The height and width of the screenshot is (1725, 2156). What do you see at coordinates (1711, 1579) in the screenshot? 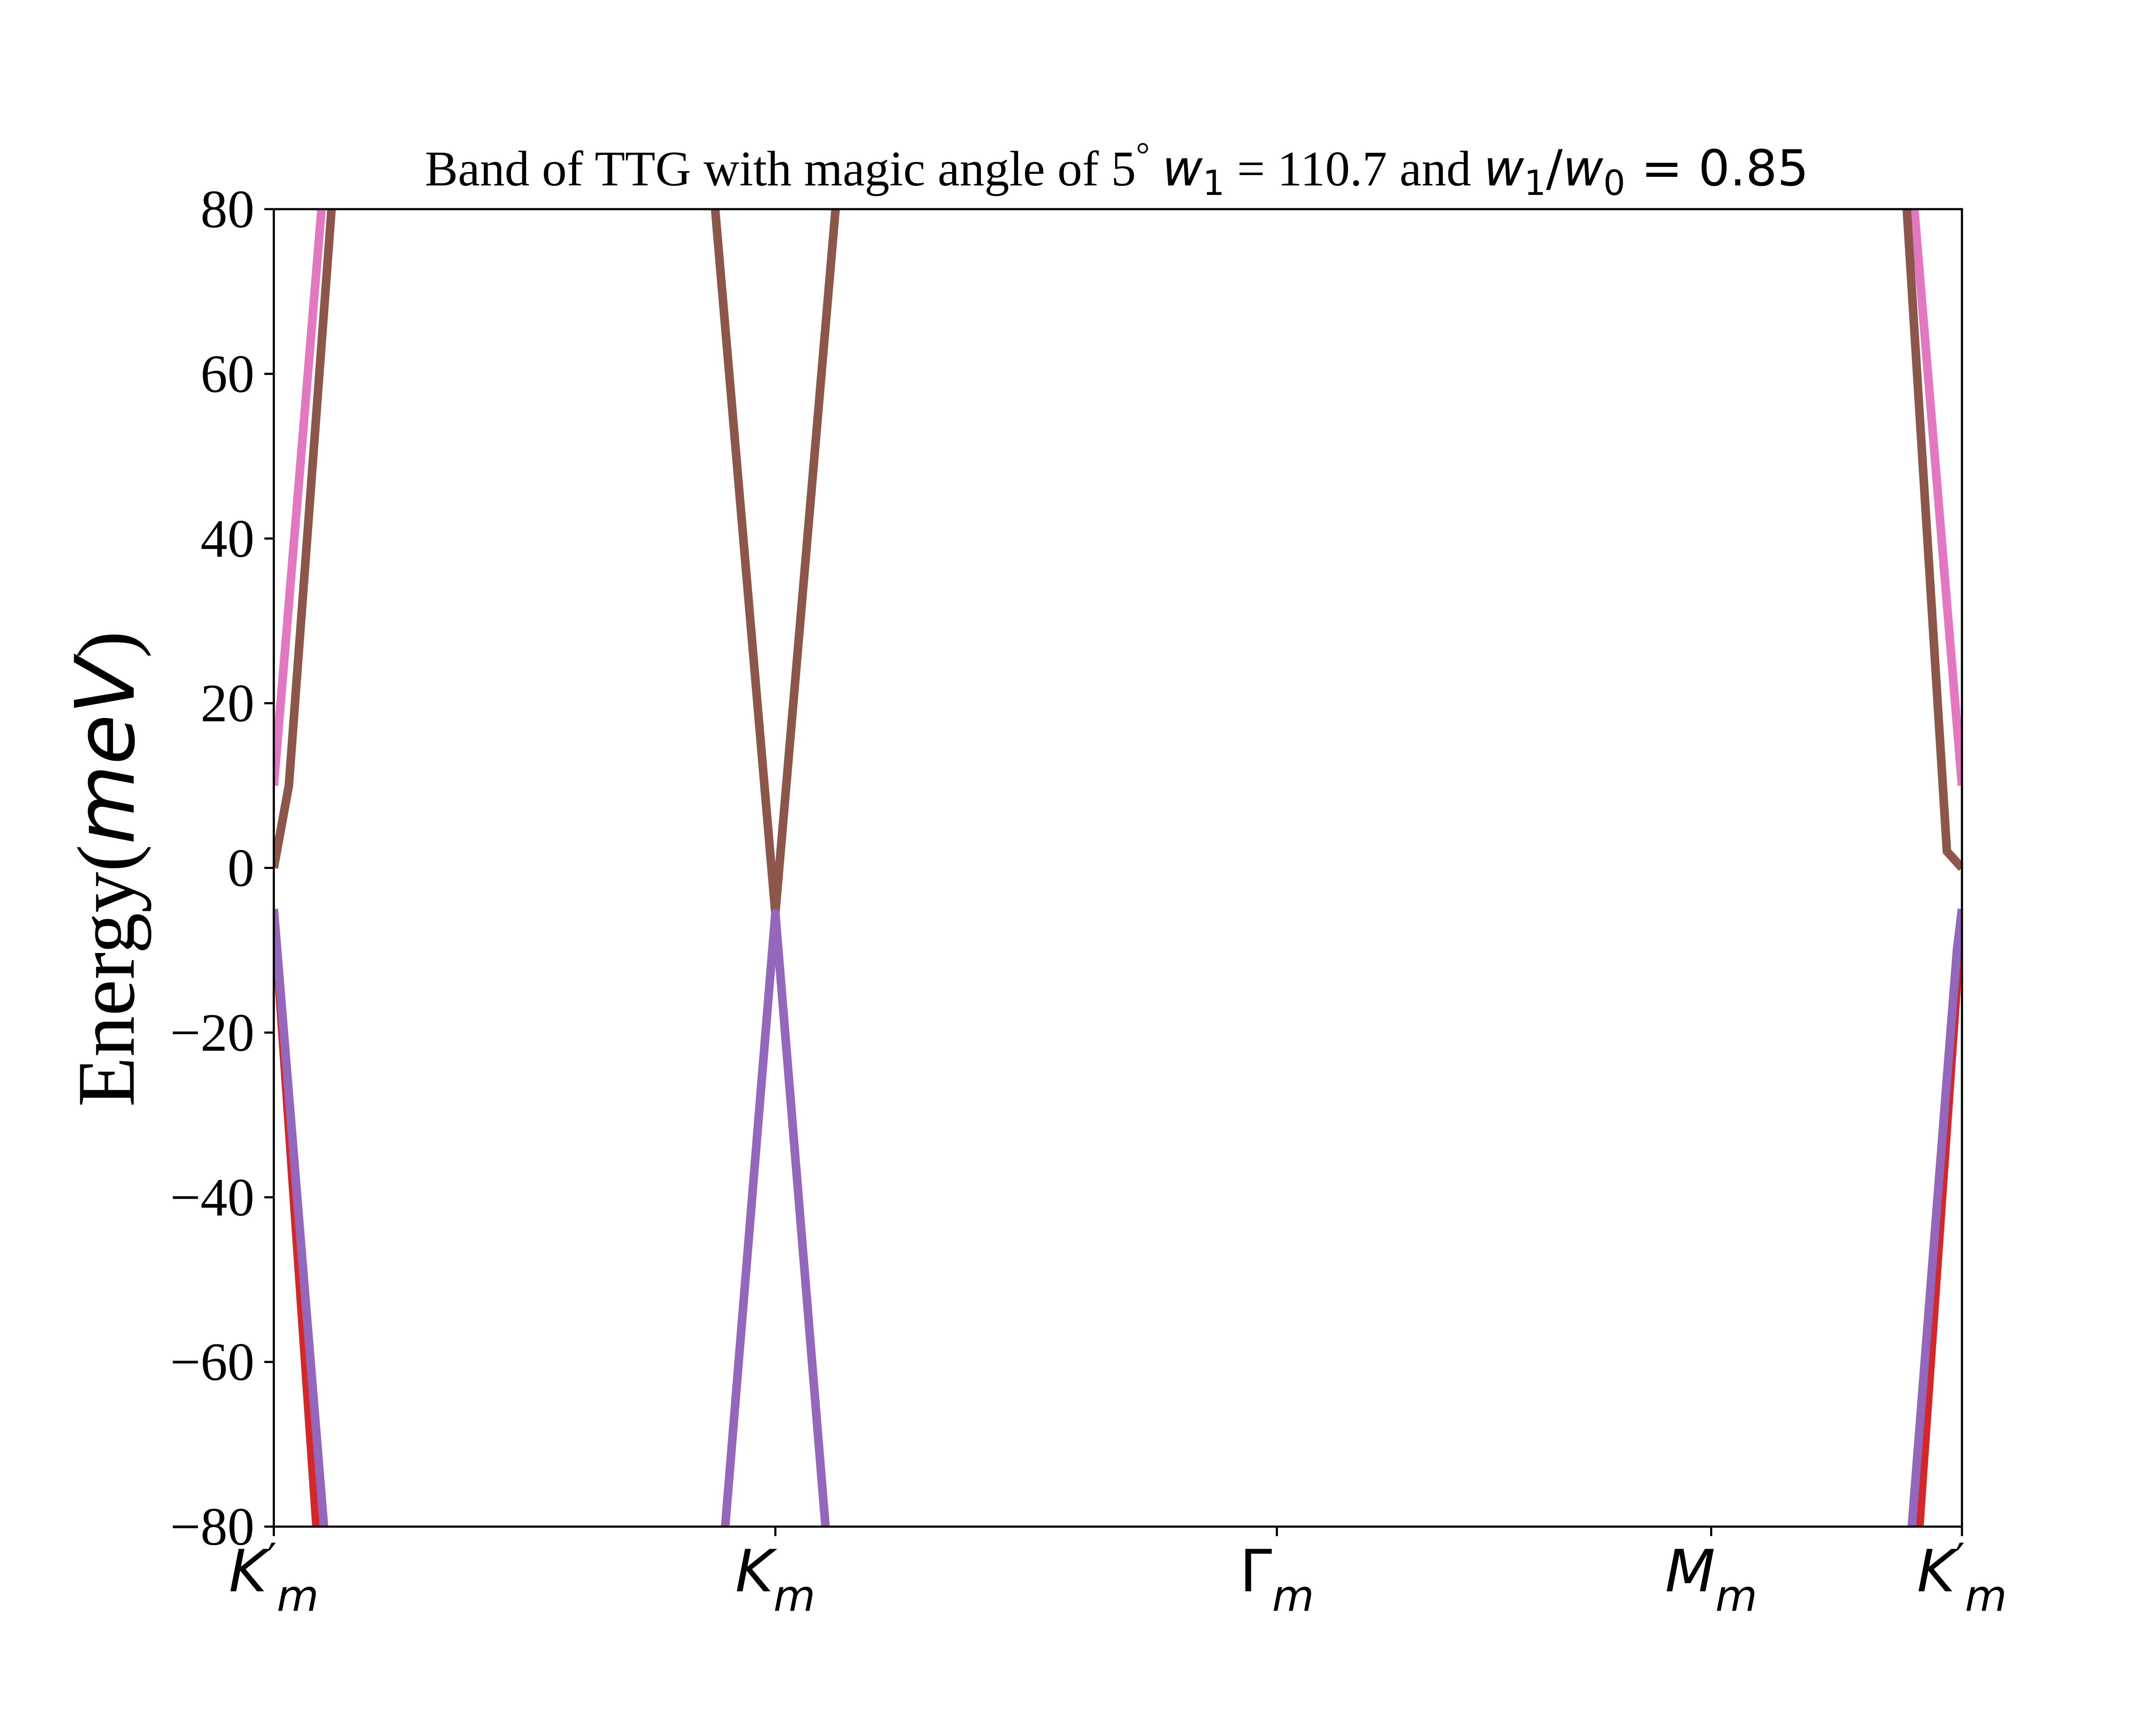
I see `x-tick-label-3: Mm` at bounding box center [1711, 1579].